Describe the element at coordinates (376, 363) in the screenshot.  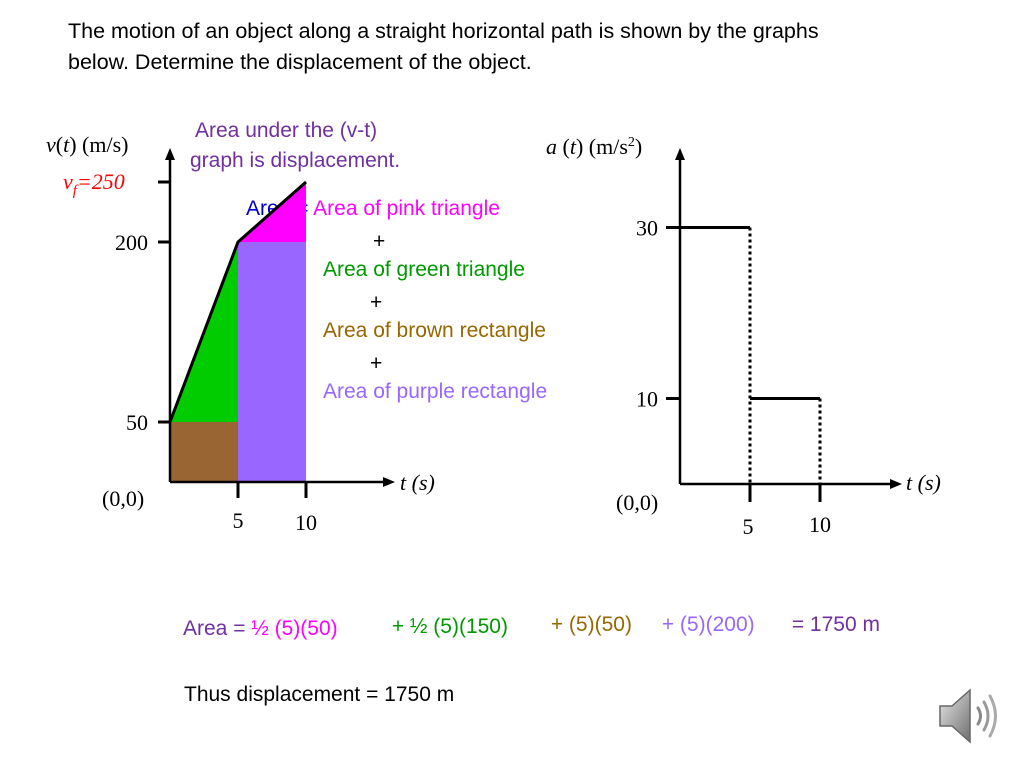
I see `plus-sign-3: +` at that location.